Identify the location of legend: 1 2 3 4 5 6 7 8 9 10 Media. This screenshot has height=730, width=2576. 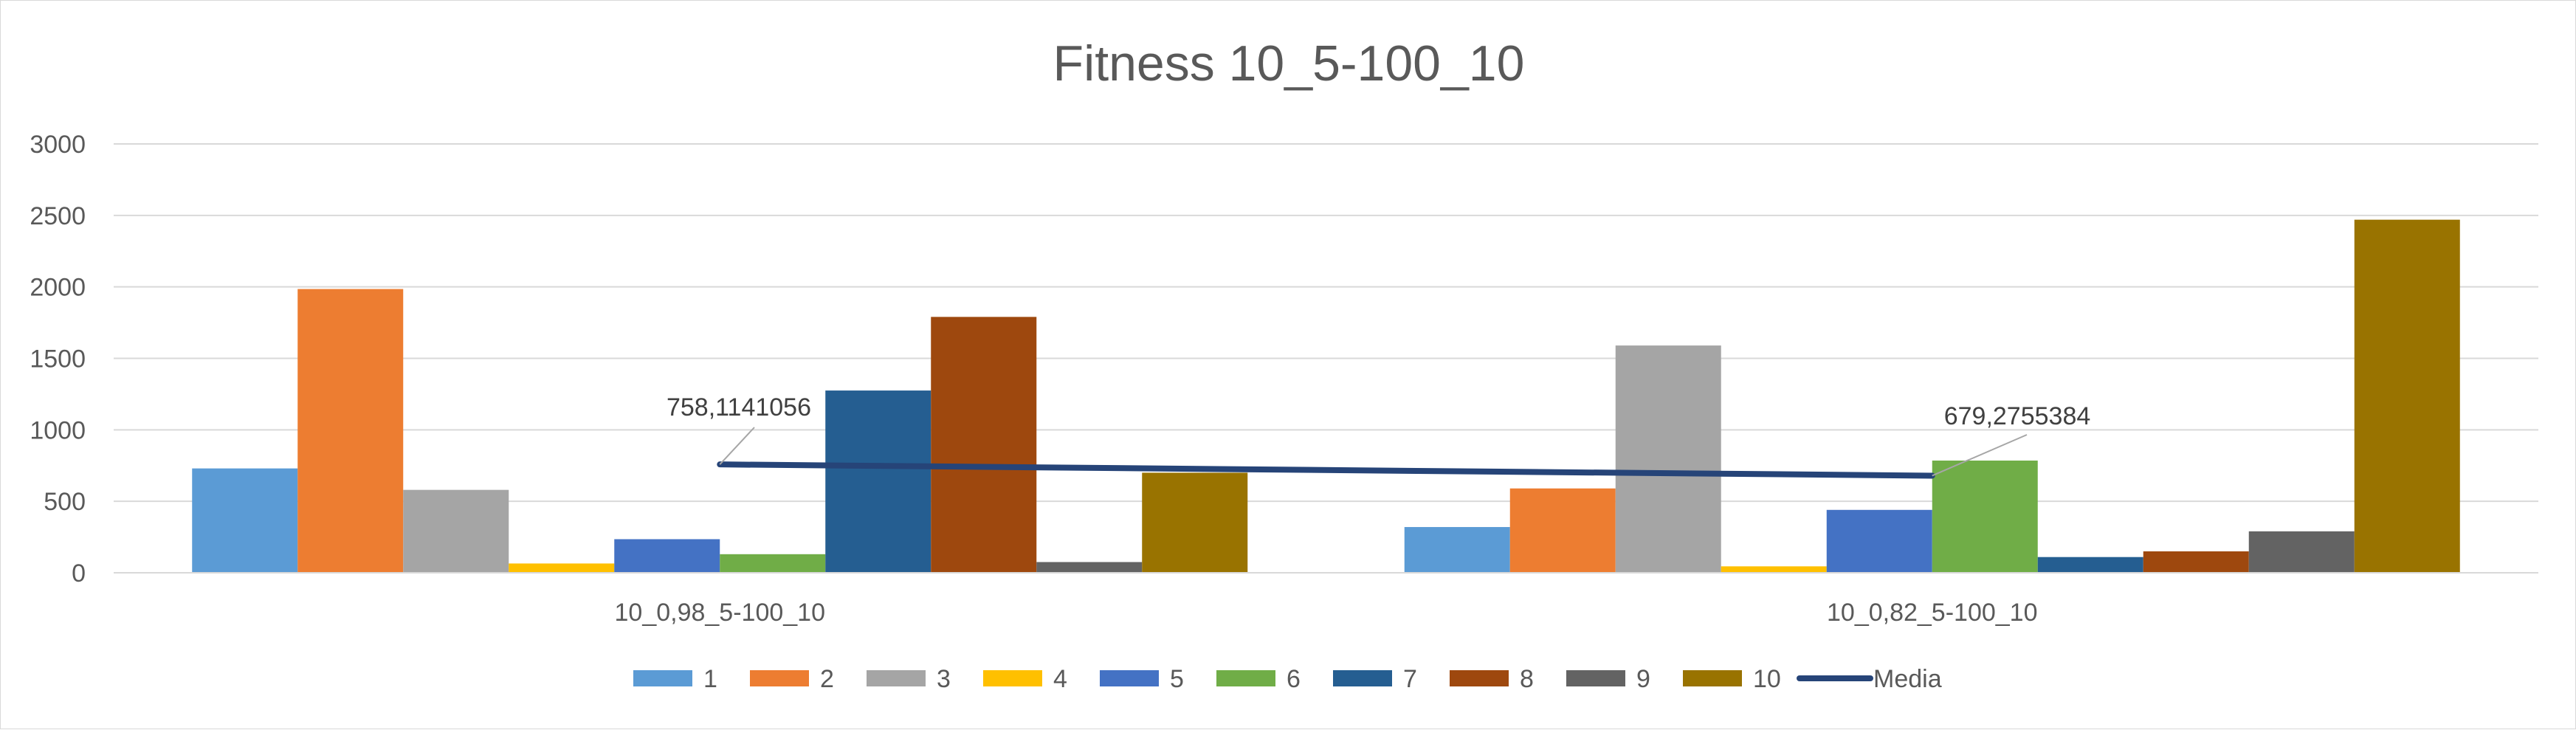
(1288, 679).